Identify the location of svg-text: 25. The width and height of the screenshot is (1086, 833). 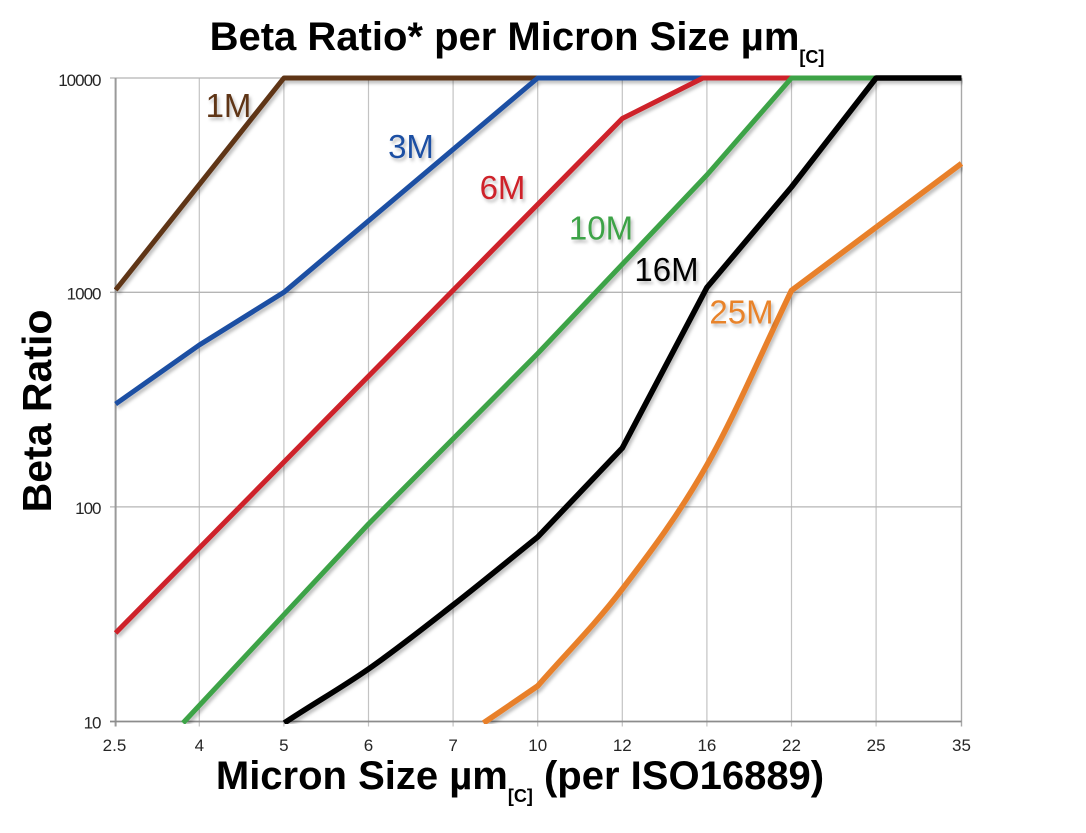
(876, 745).